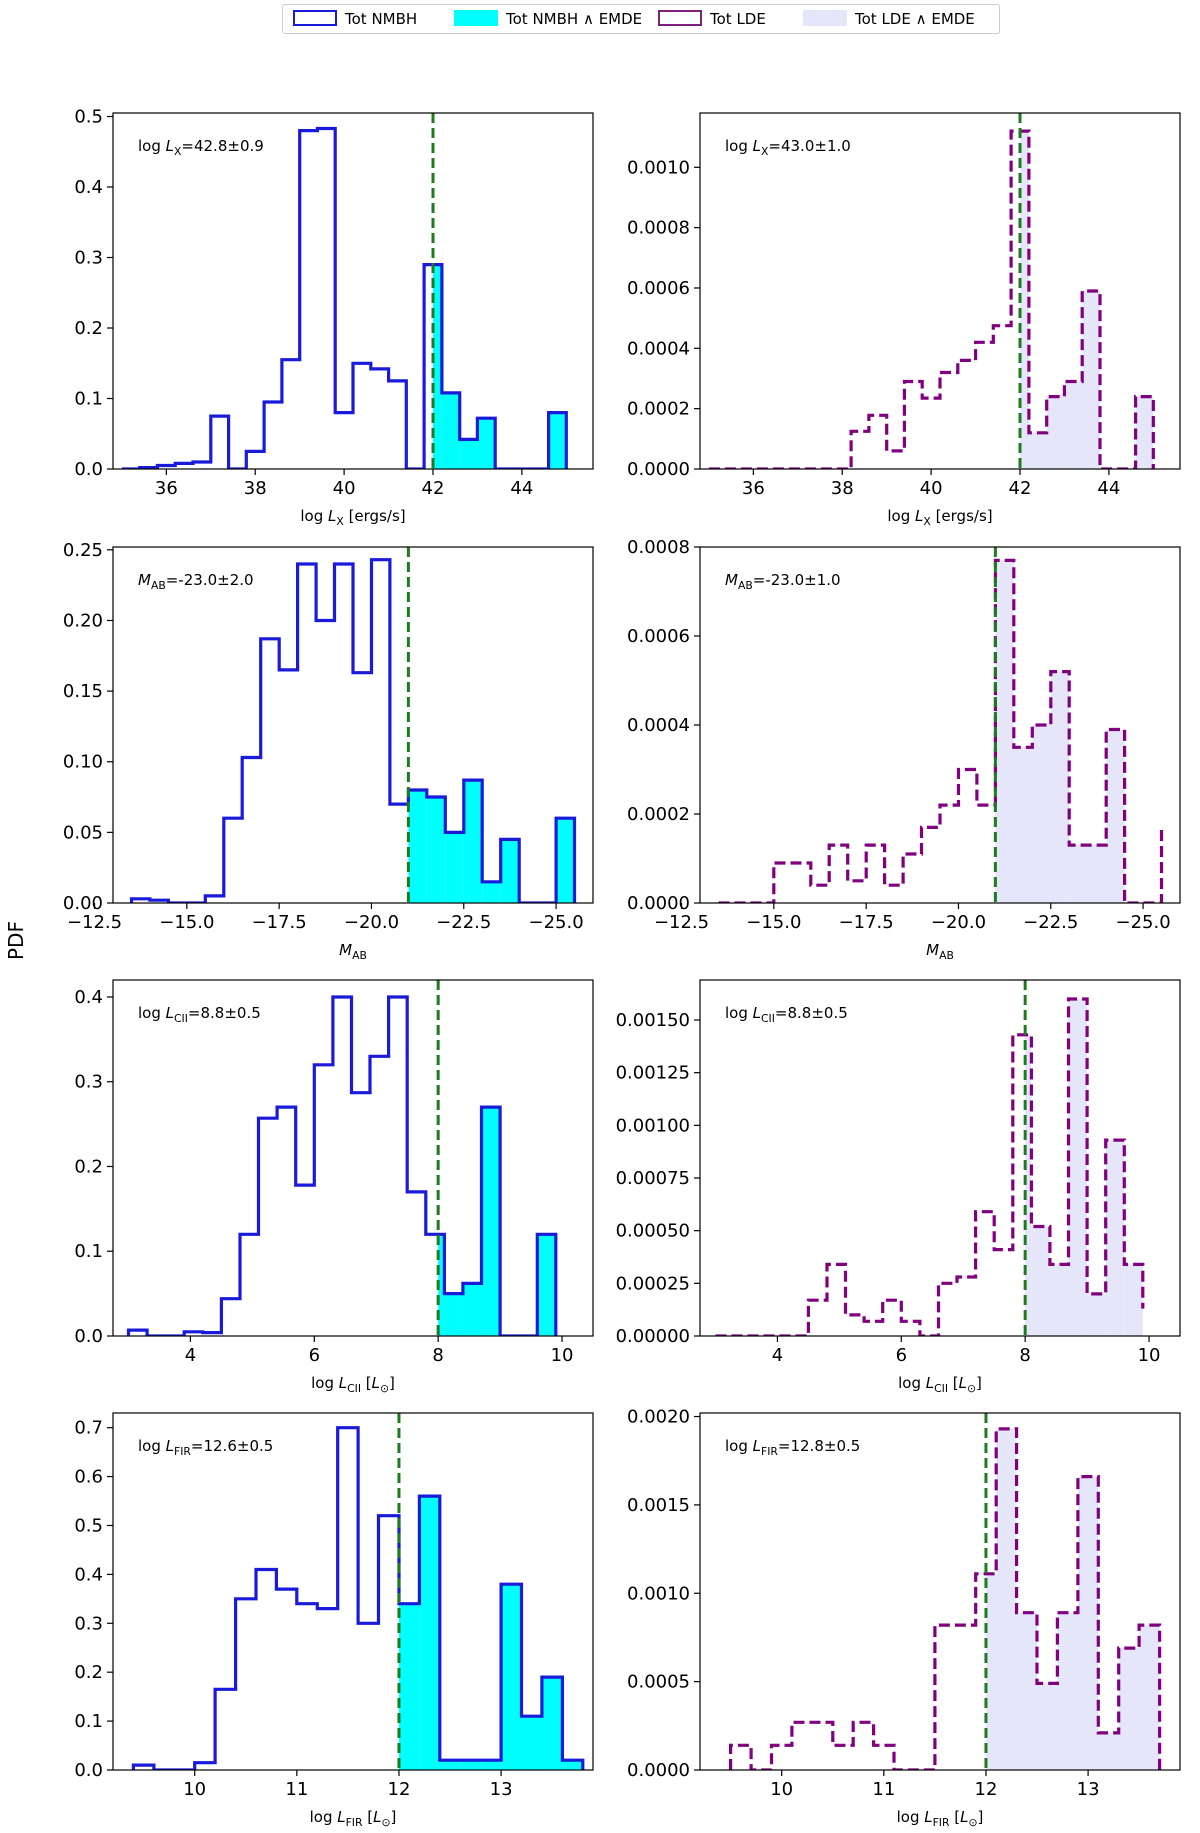 This screenshot has width=1200, height=1833. I want to click on y-tick-label: 0.10, so click(83, 762).